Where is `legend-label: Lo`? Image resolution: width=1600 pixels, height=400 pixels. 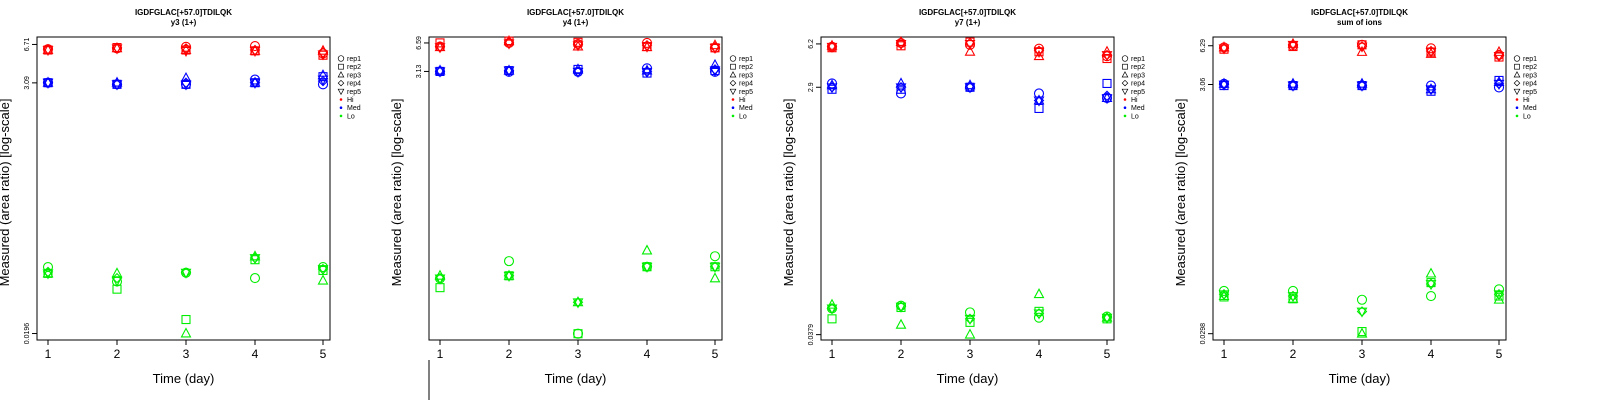 legend-label: Lo is located at coordinates (1135, 116).